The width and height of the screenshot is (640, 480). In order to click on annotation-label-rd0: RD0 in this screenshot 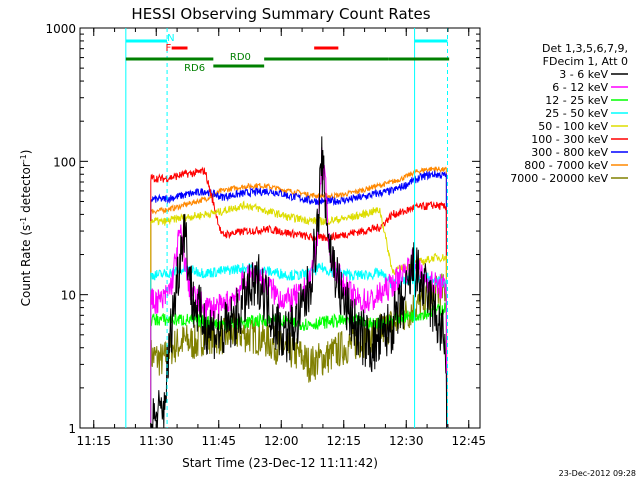, I will do `click(240, 57)`.